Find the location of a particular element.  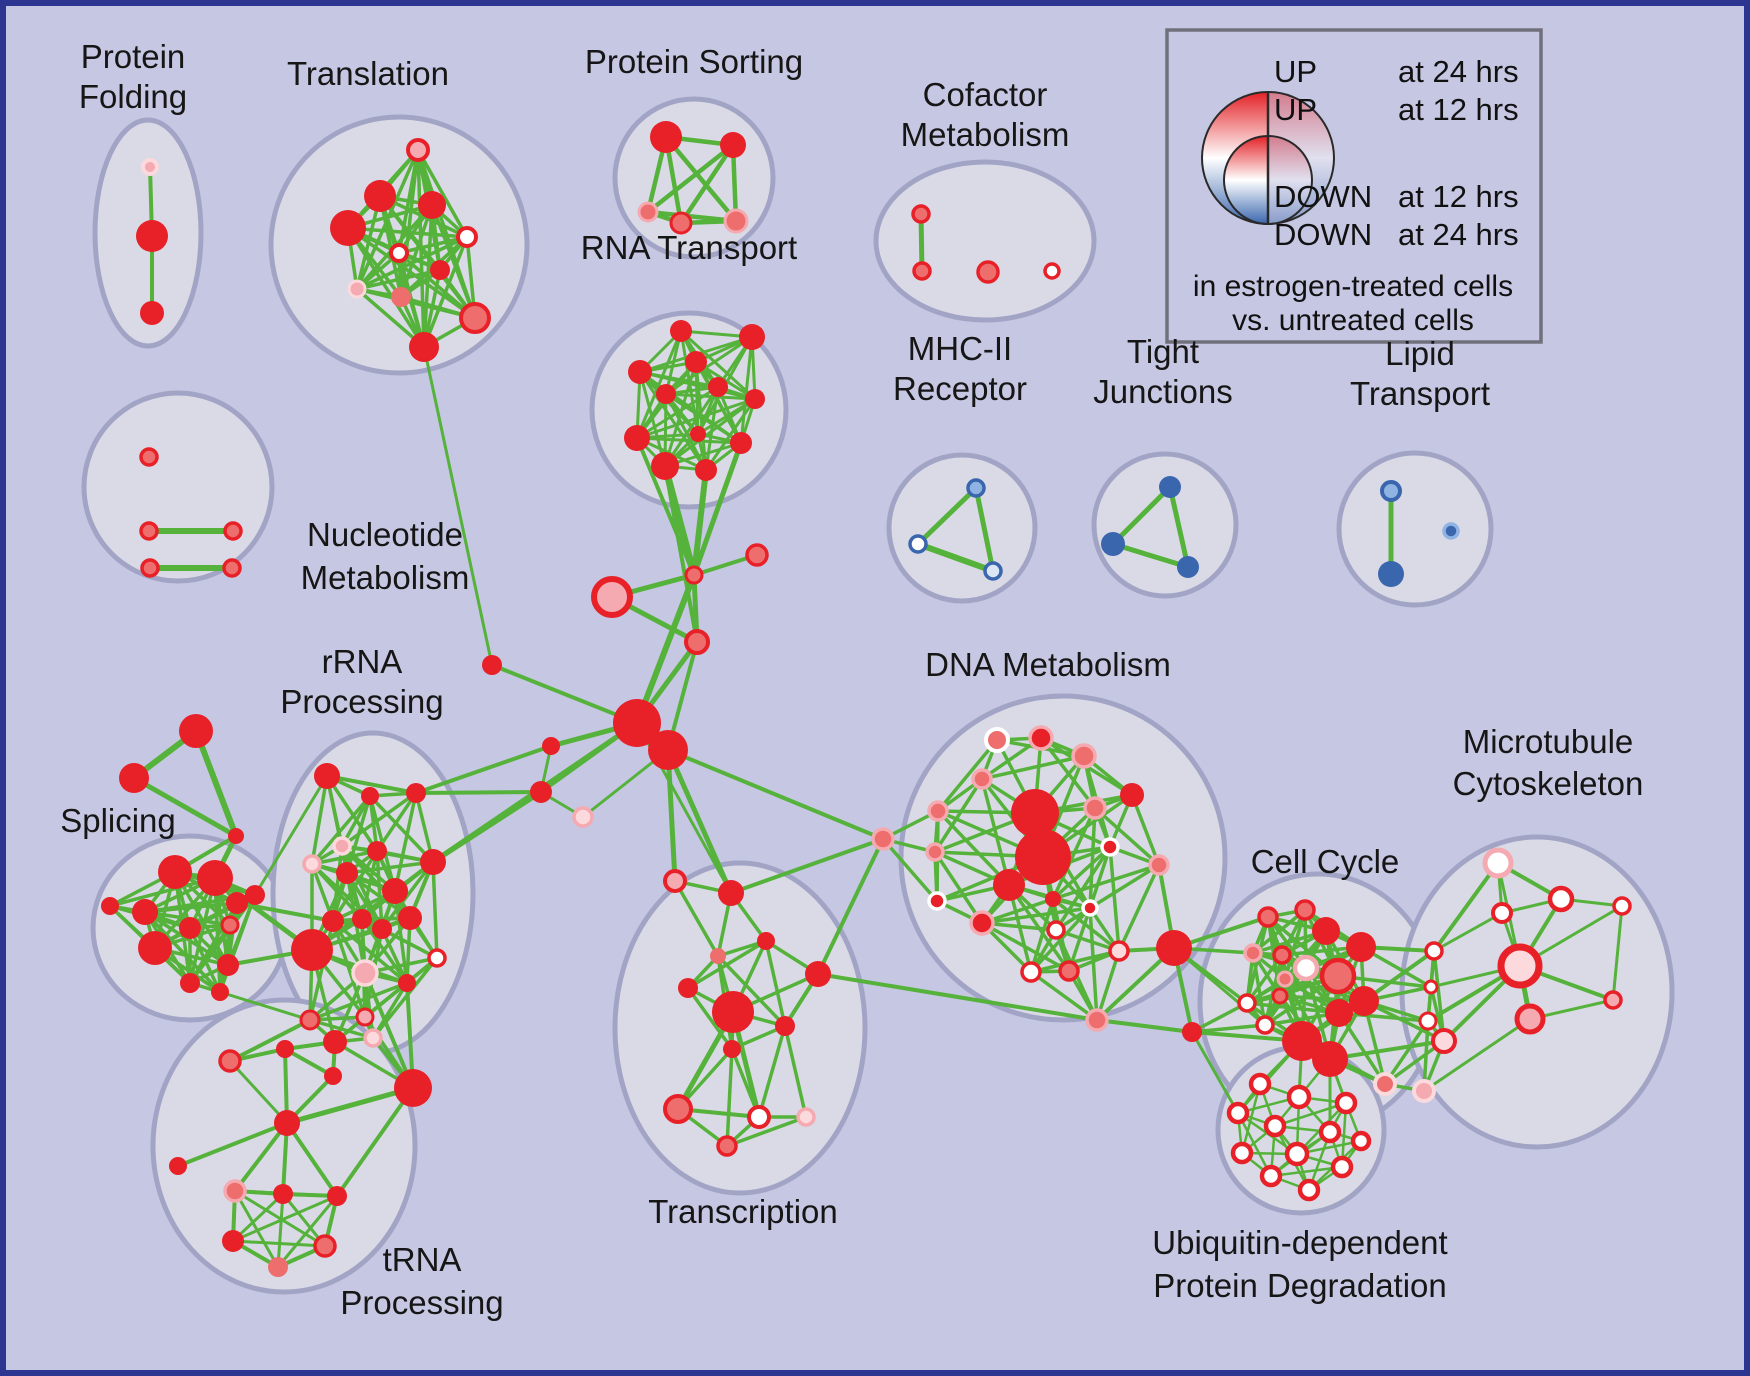

cluster-label-protein_sorting: Protein Sorting is located at coordinates (694, 61).